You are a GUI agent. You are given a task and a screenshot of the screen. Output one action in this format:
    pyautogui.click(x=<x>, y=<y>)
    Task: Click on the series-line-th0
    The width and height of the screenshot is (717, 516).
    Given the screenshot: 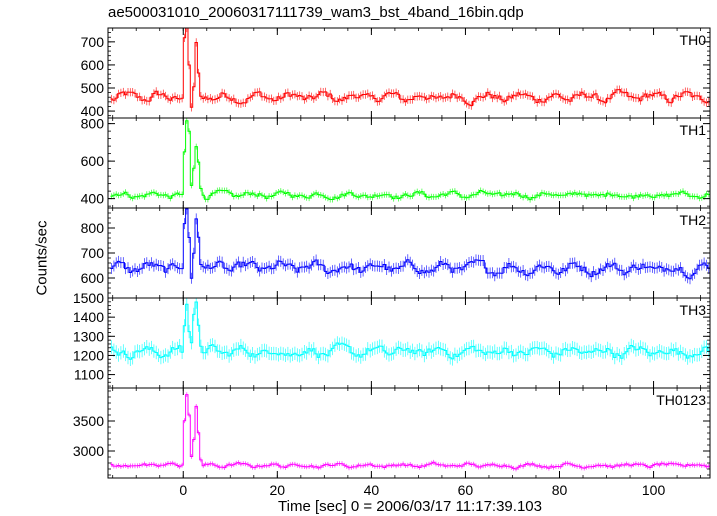 What is the action you would take?
    pyautogui.click(x=410, y=68)
    